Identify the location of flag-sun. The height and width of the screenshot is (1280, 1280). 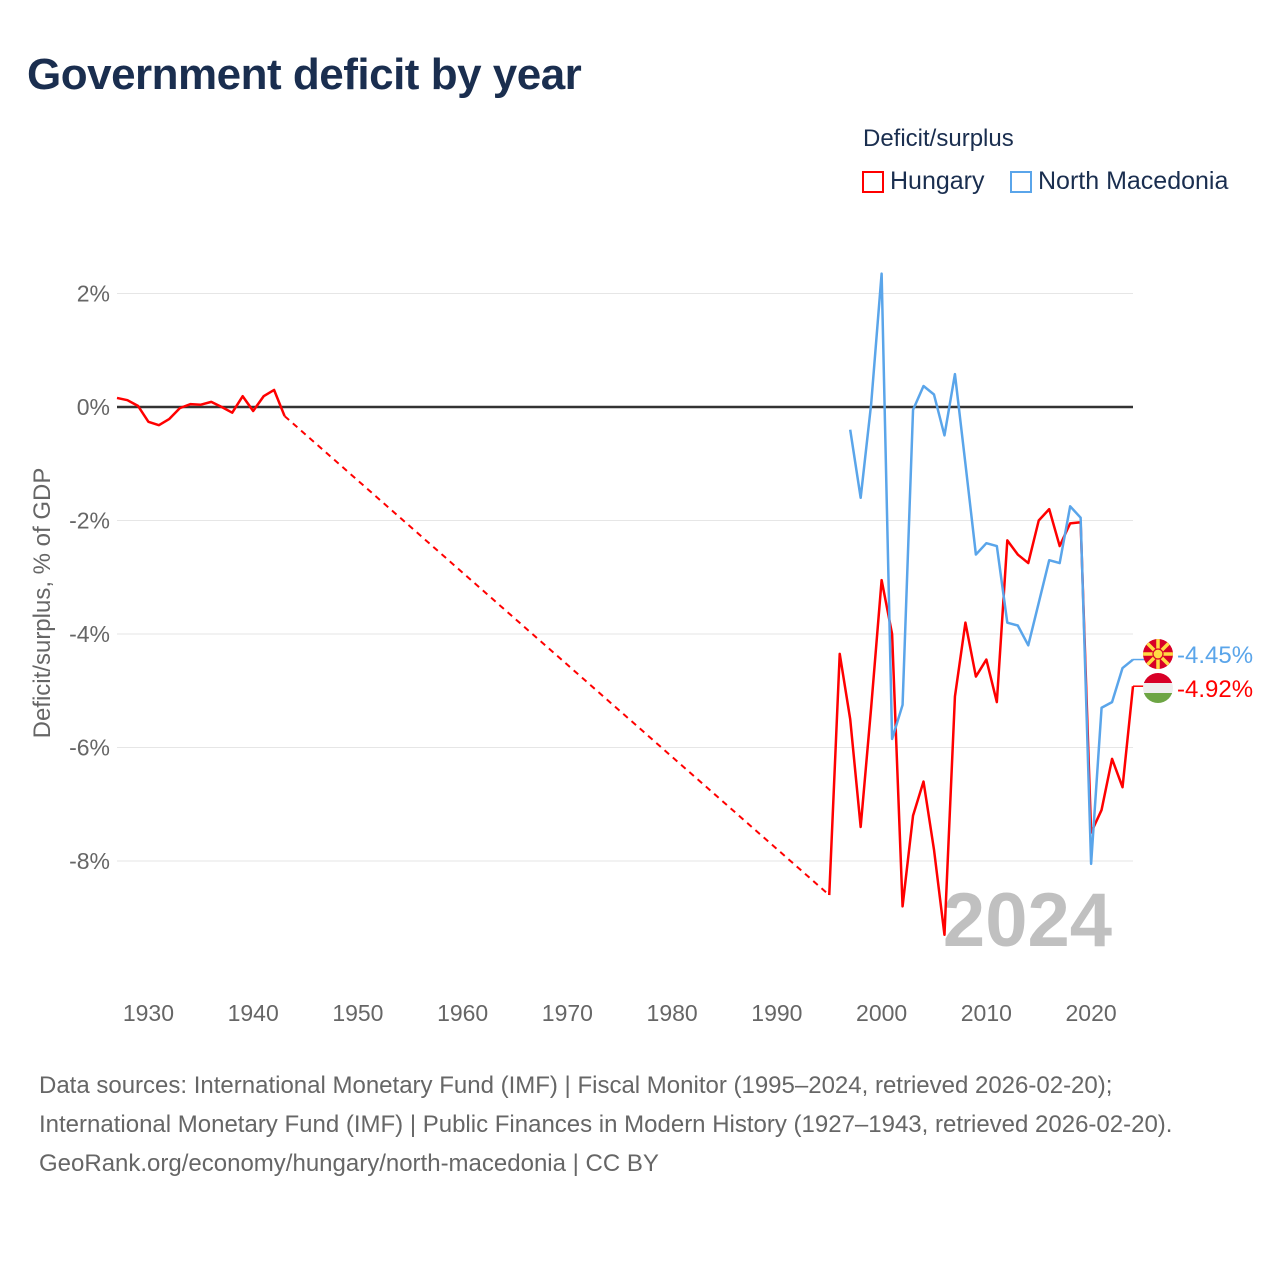
(1158, 654).